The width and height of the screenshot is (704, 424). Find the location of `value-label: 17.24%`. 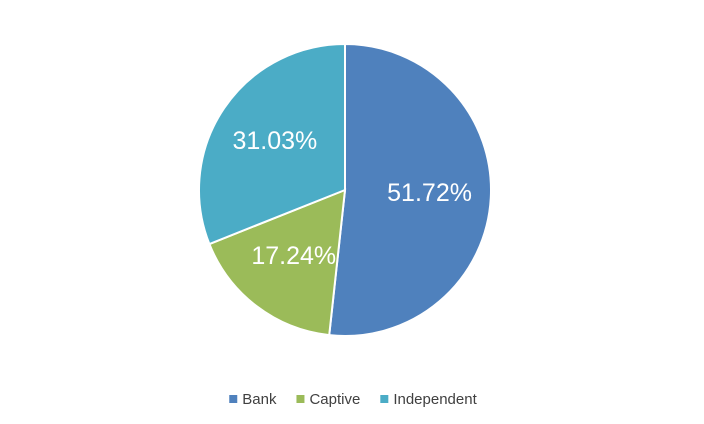

value-label: 17.24% is located at coordinates (293, 256).